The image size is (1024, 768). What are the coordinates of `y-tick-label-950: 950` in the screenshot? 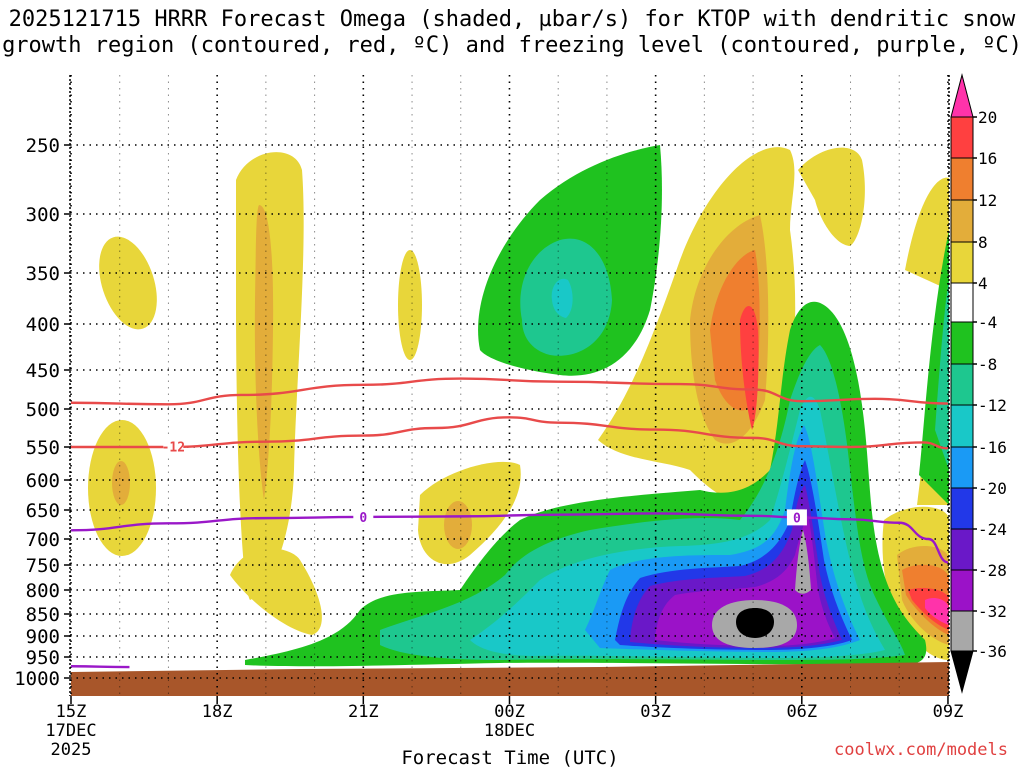 It's located at (43, 658).